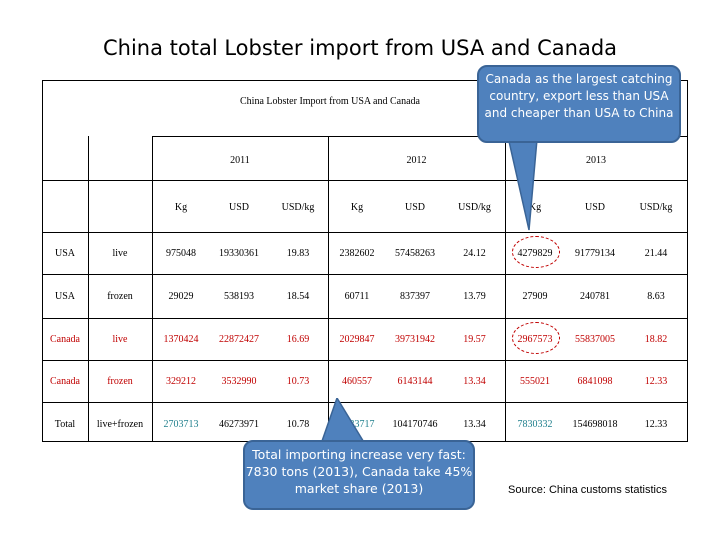  What do you see at coordinates (415, 339) in the screenshot?
I see `value-cell: 39731942` at bounding box center [415, 339].